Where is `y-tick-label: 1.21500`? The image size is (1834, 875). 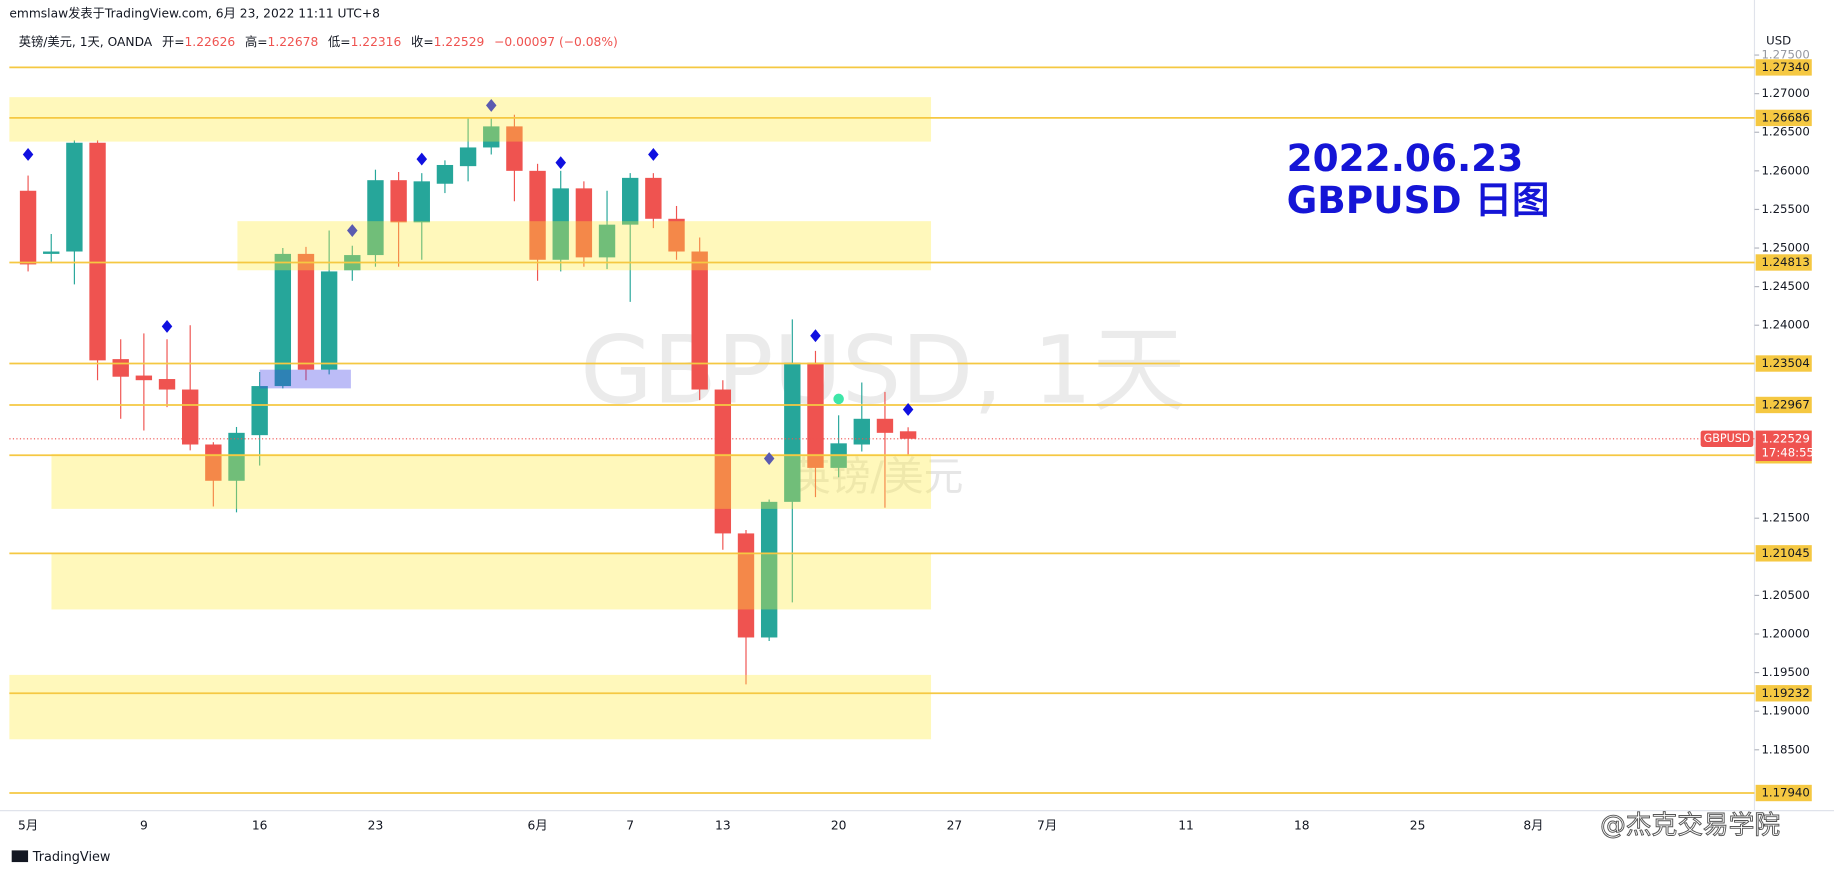
y-tick-label: 1.21500 is located at coordinates (1785, 518).